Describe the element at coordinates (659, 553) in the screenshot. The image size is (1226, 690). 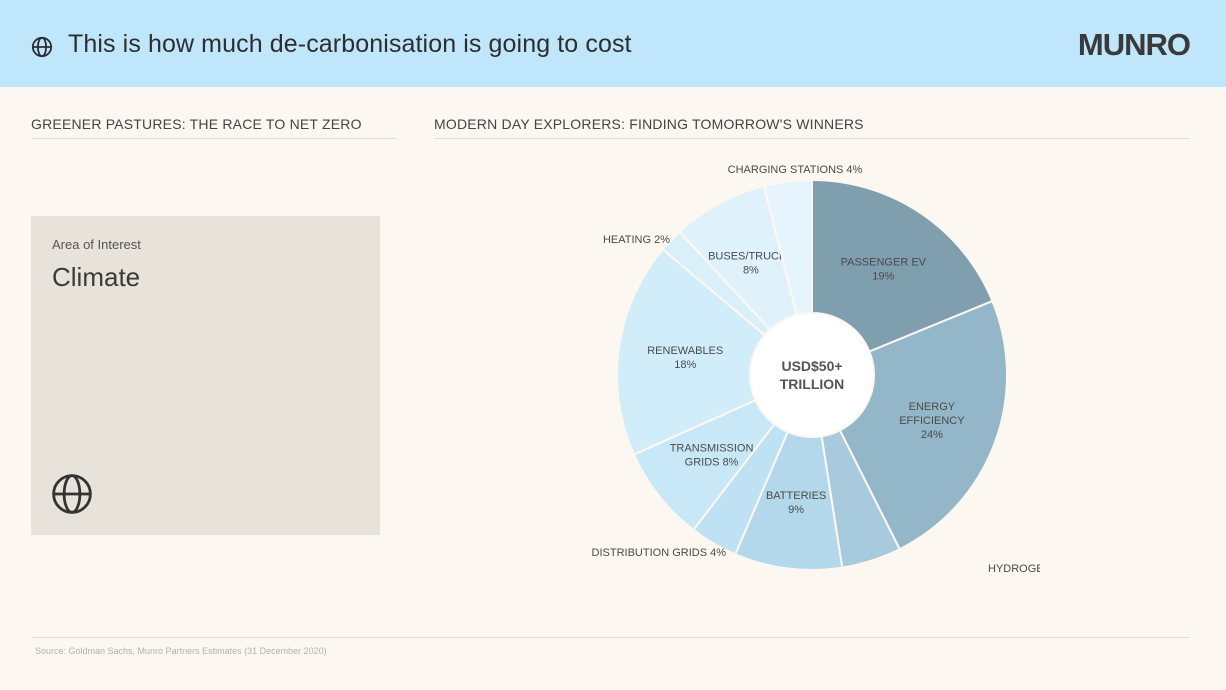
I see `slice-label: DISTRIBUTION GRIDS 4%` at that location.